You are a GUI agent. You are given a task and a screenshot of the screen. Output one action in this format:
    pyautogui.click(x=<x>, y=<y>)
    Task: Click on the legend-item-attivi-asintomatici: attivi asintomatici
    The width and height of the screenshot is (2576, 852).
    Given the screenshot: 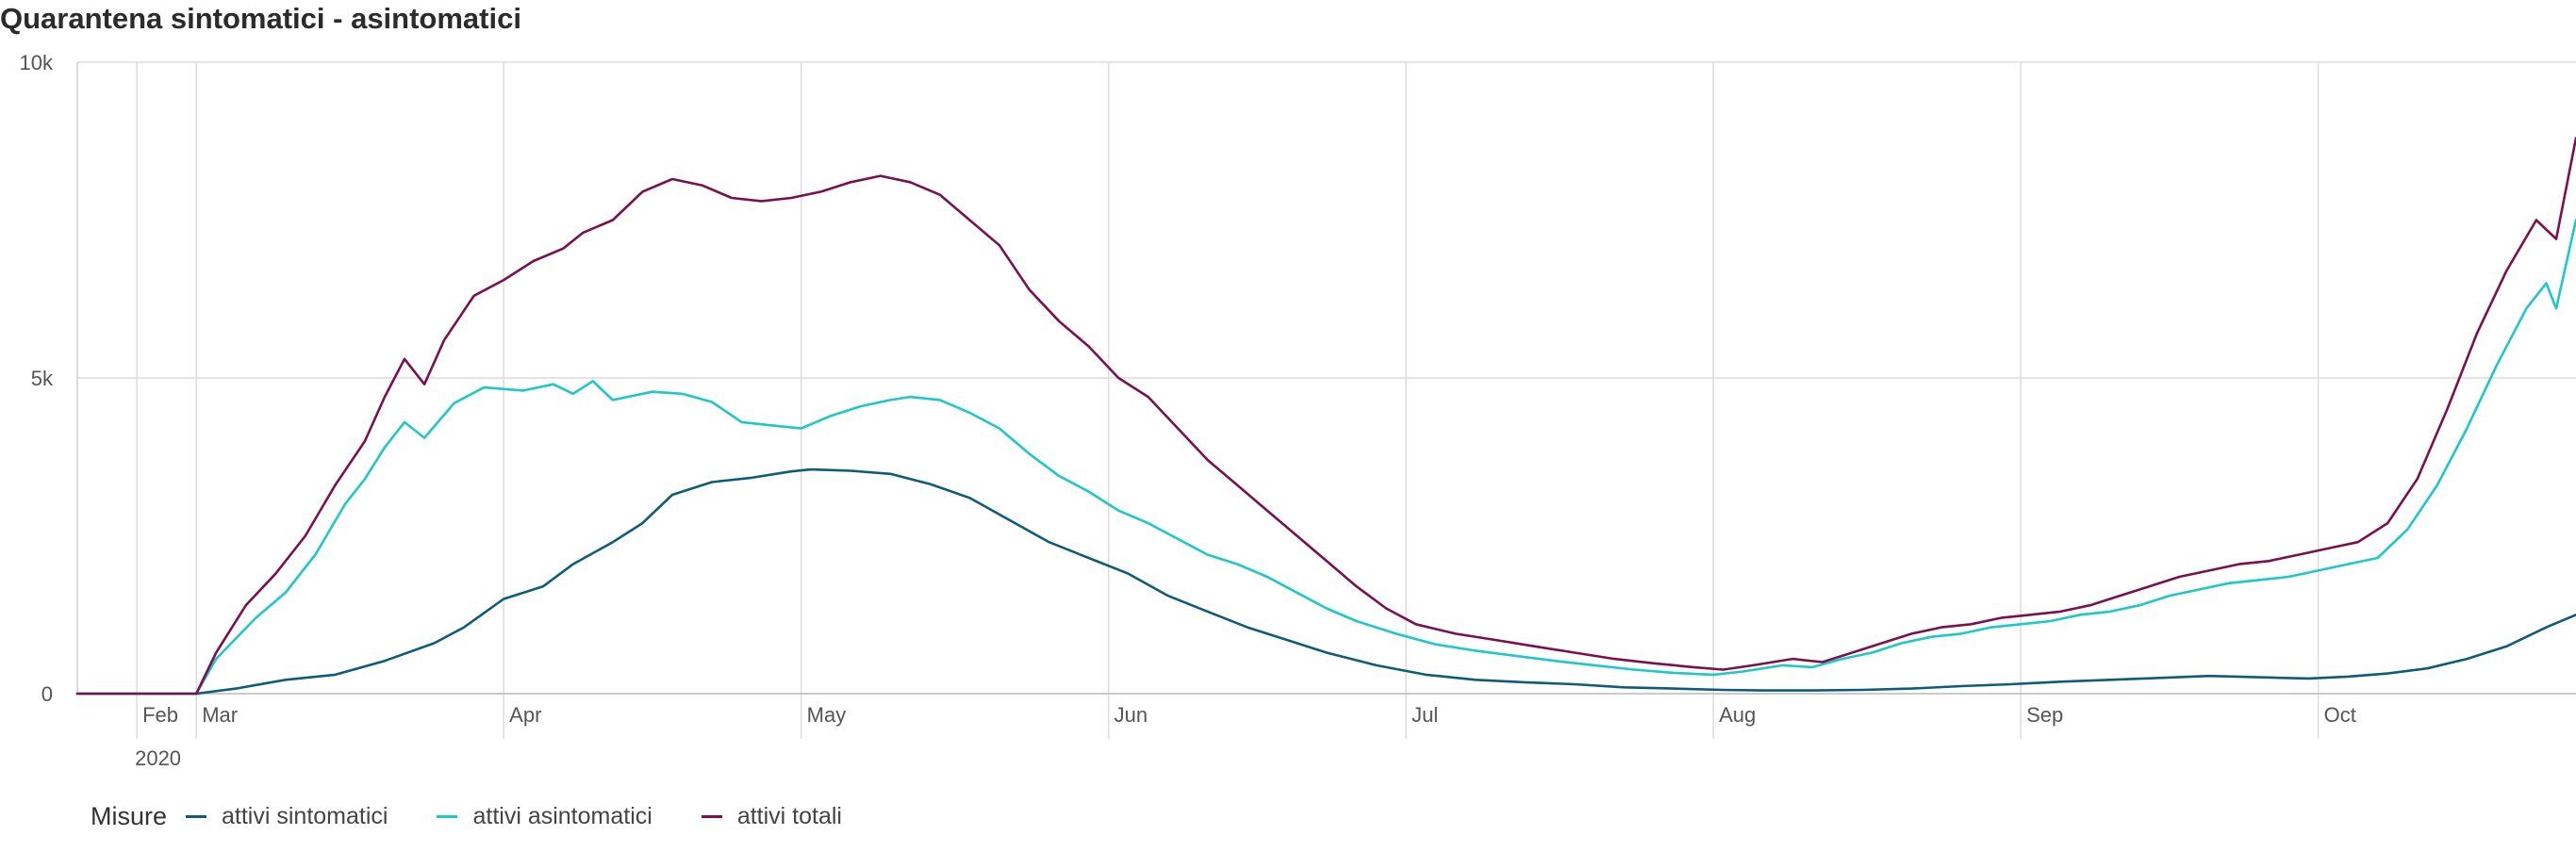 What is the action you would take?
    pyautogui.click(x=544, y=816)
    